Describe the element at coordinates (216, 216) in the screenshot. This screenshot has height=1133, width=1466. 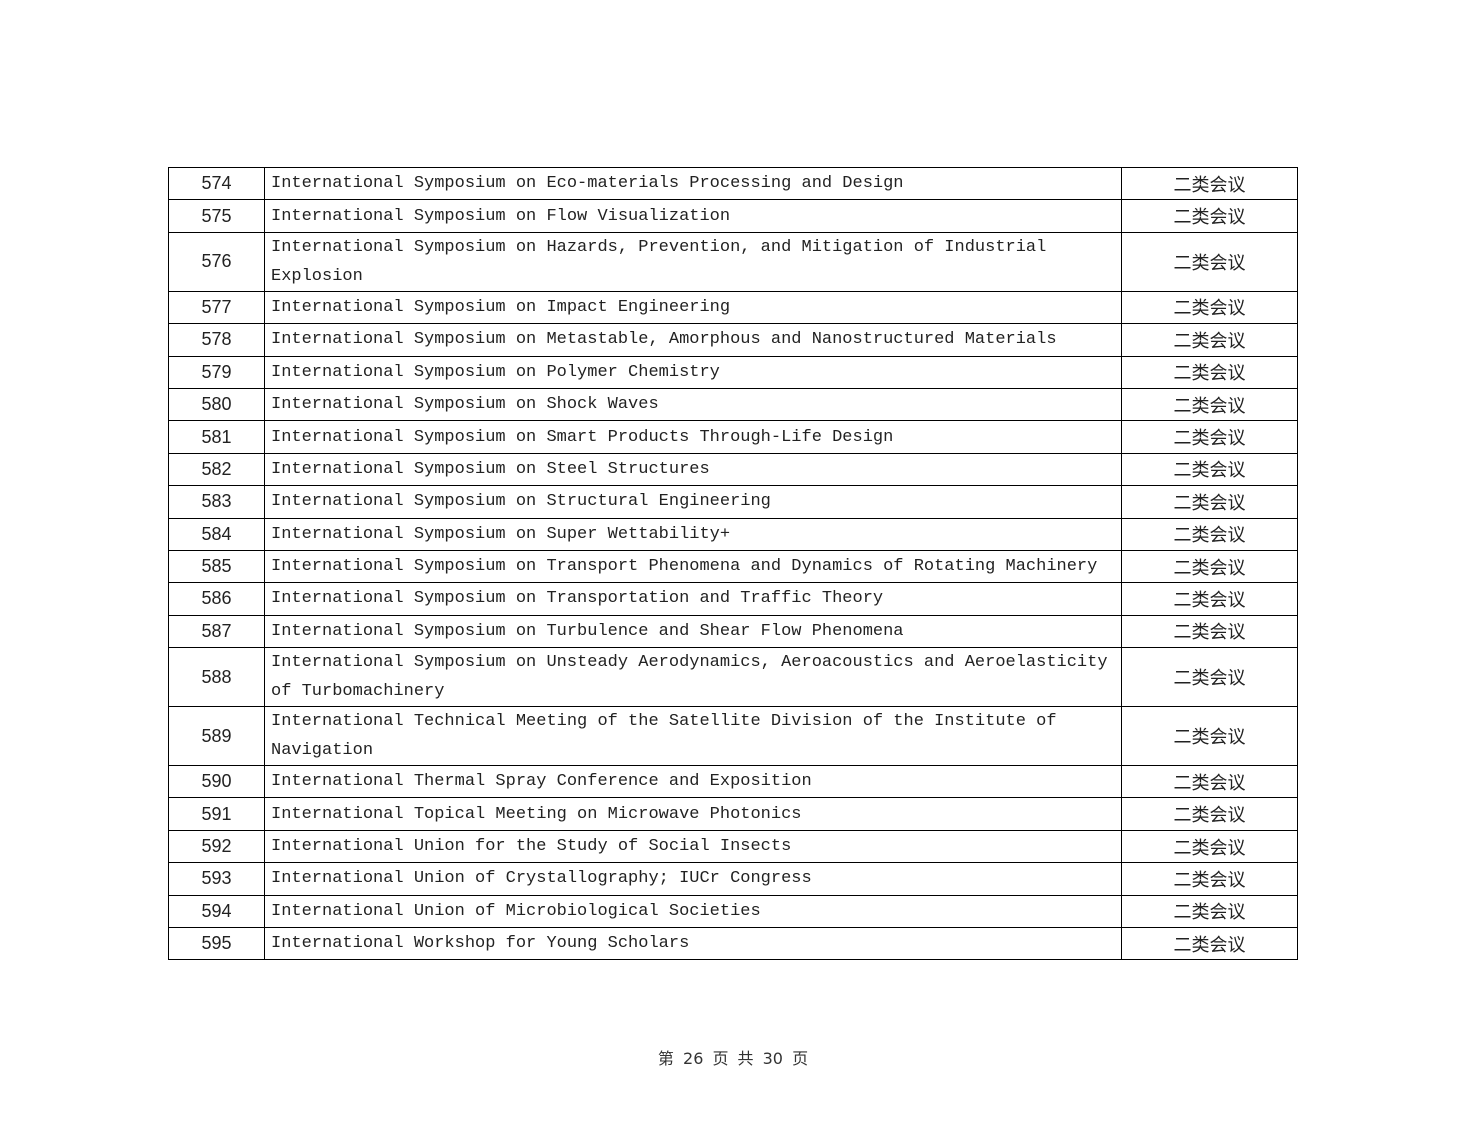
I see `row-number: 575` at that location.